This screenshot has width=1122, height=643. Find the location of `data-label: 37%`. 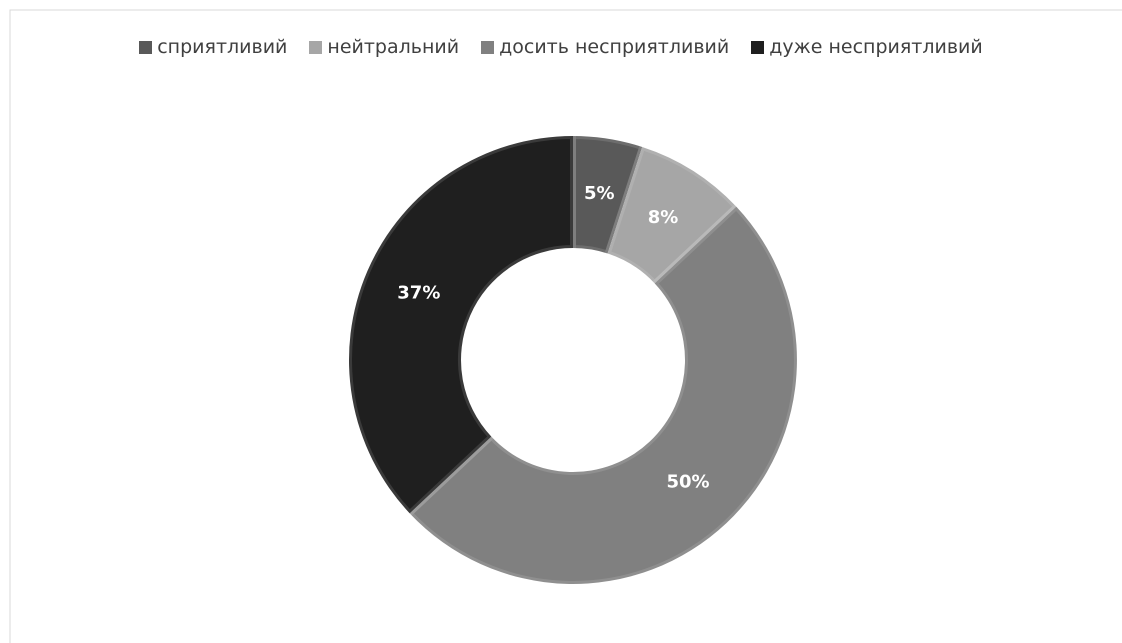

data-label: 37% is located at coordinates (418, 292).